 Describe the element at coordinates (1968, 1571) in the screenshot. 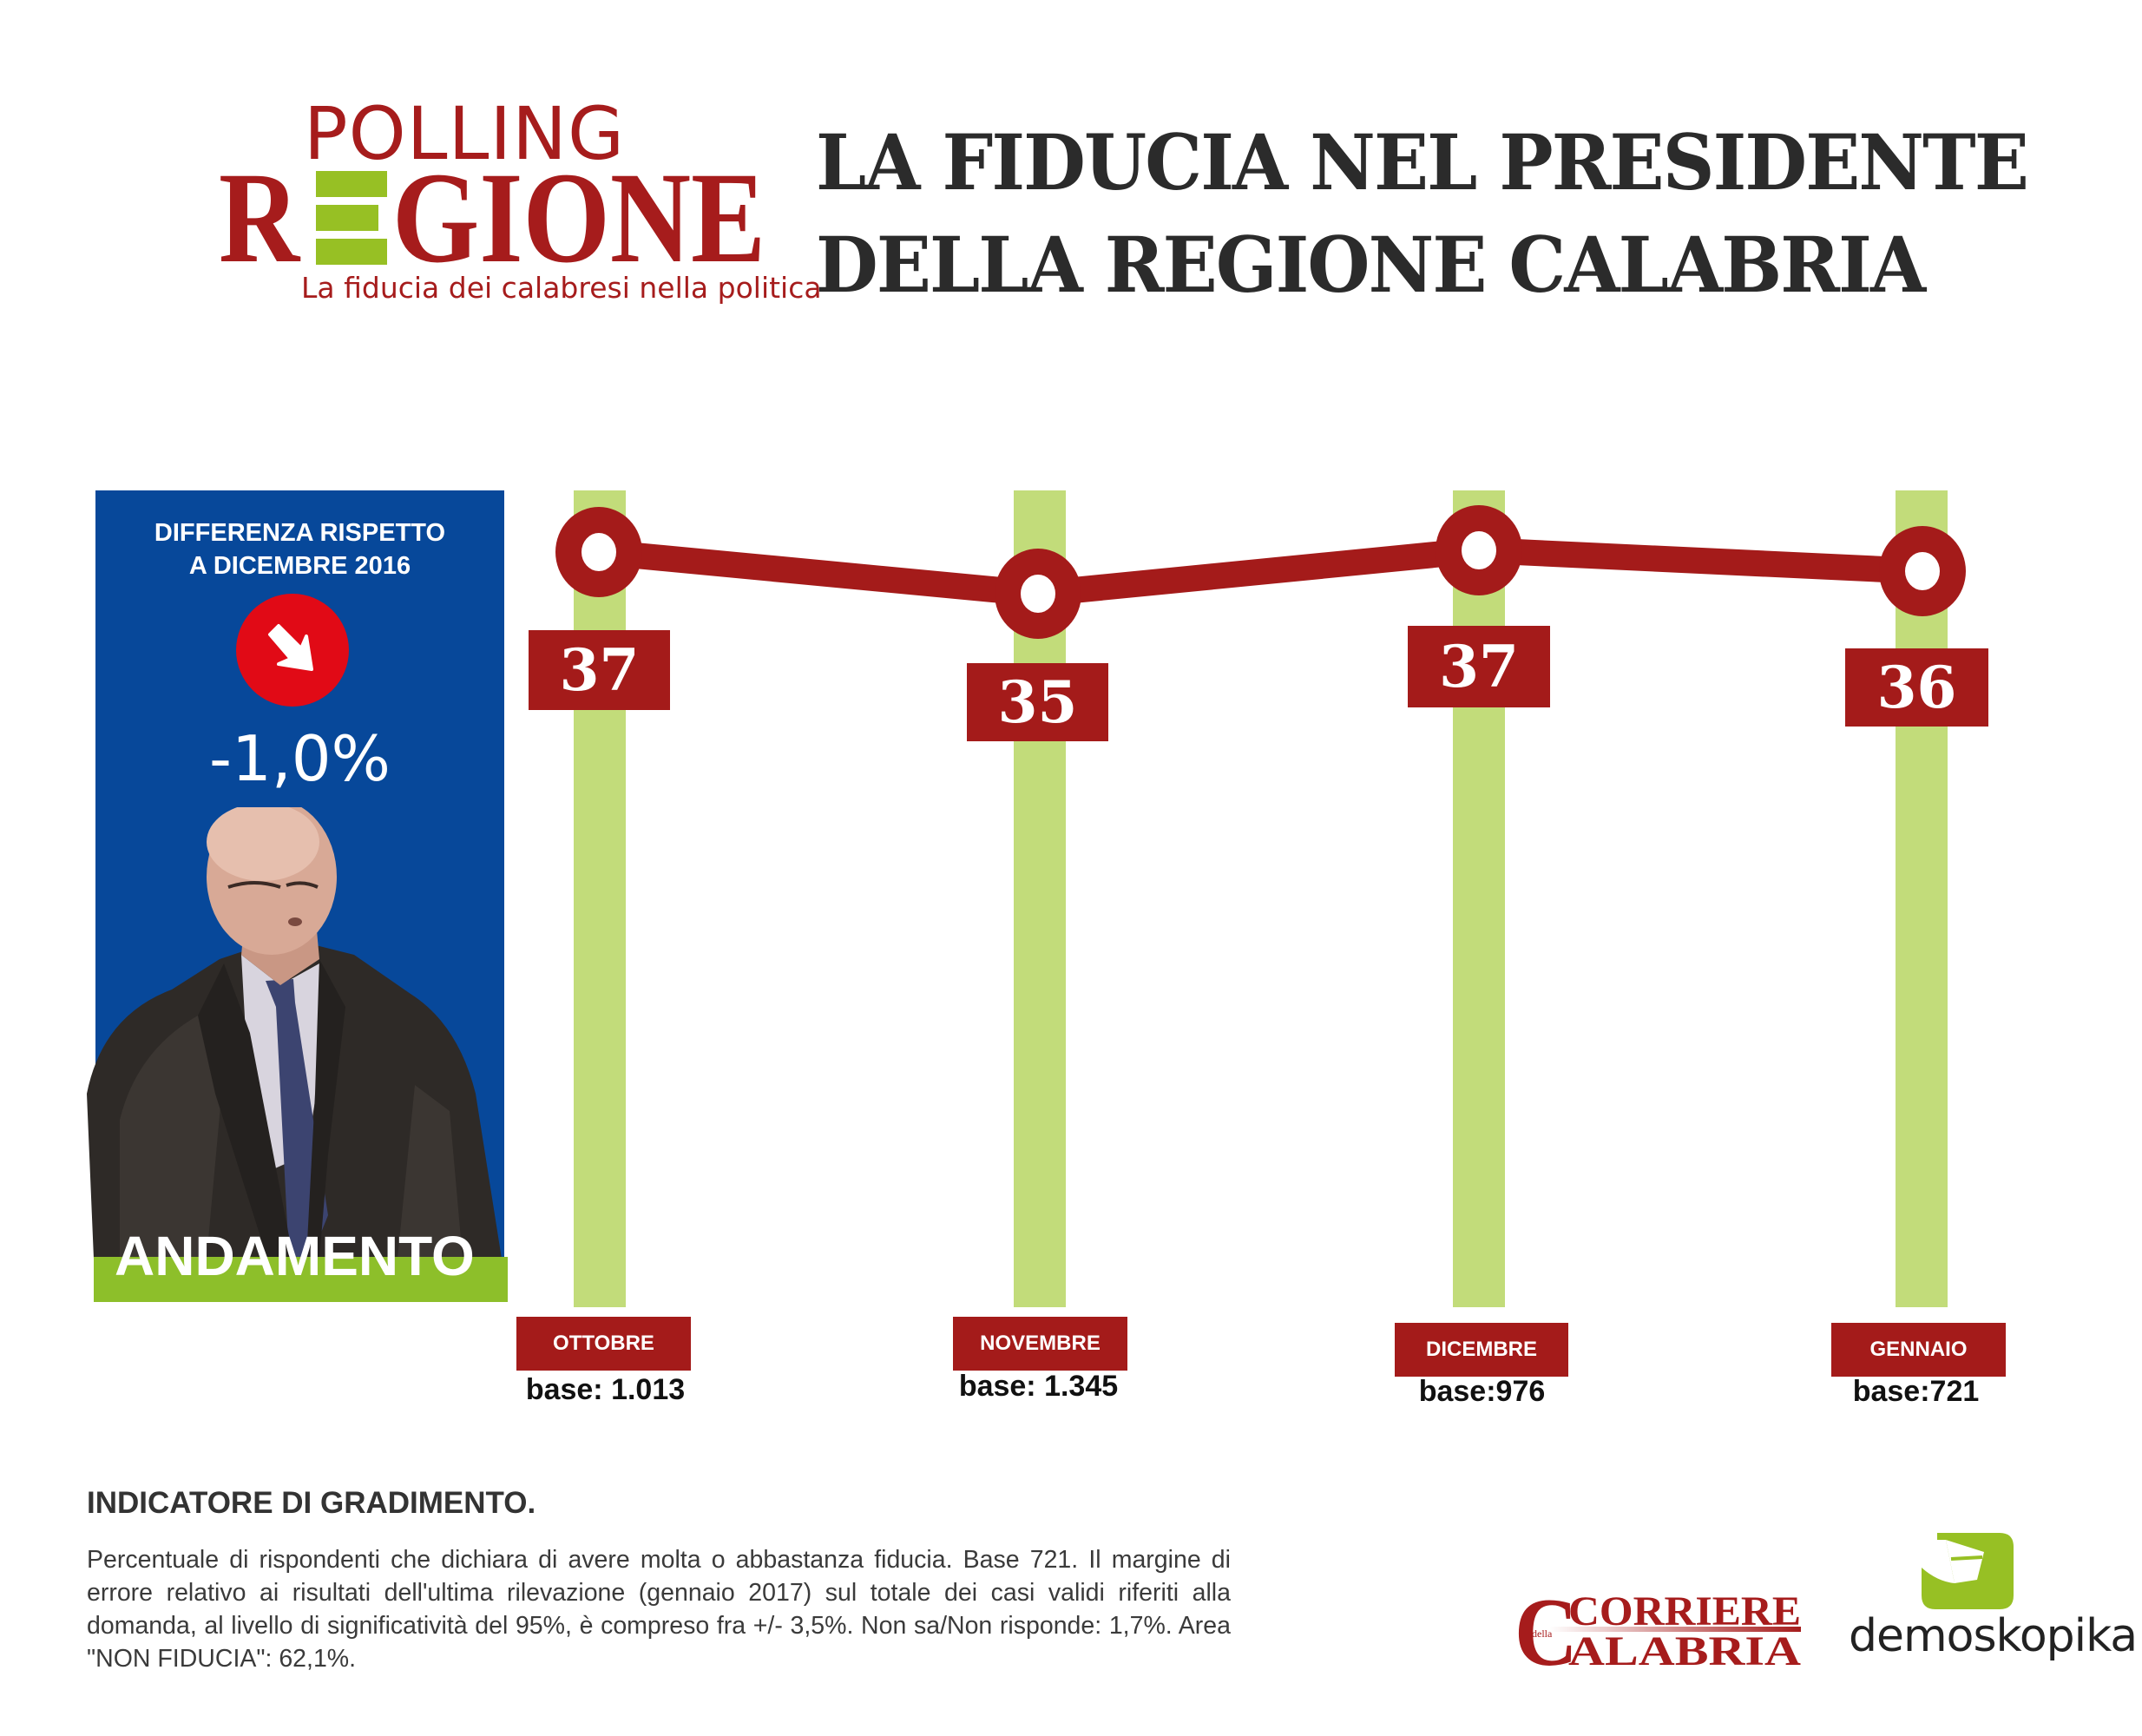

I see `demoskopika-mark-icon` at that location.